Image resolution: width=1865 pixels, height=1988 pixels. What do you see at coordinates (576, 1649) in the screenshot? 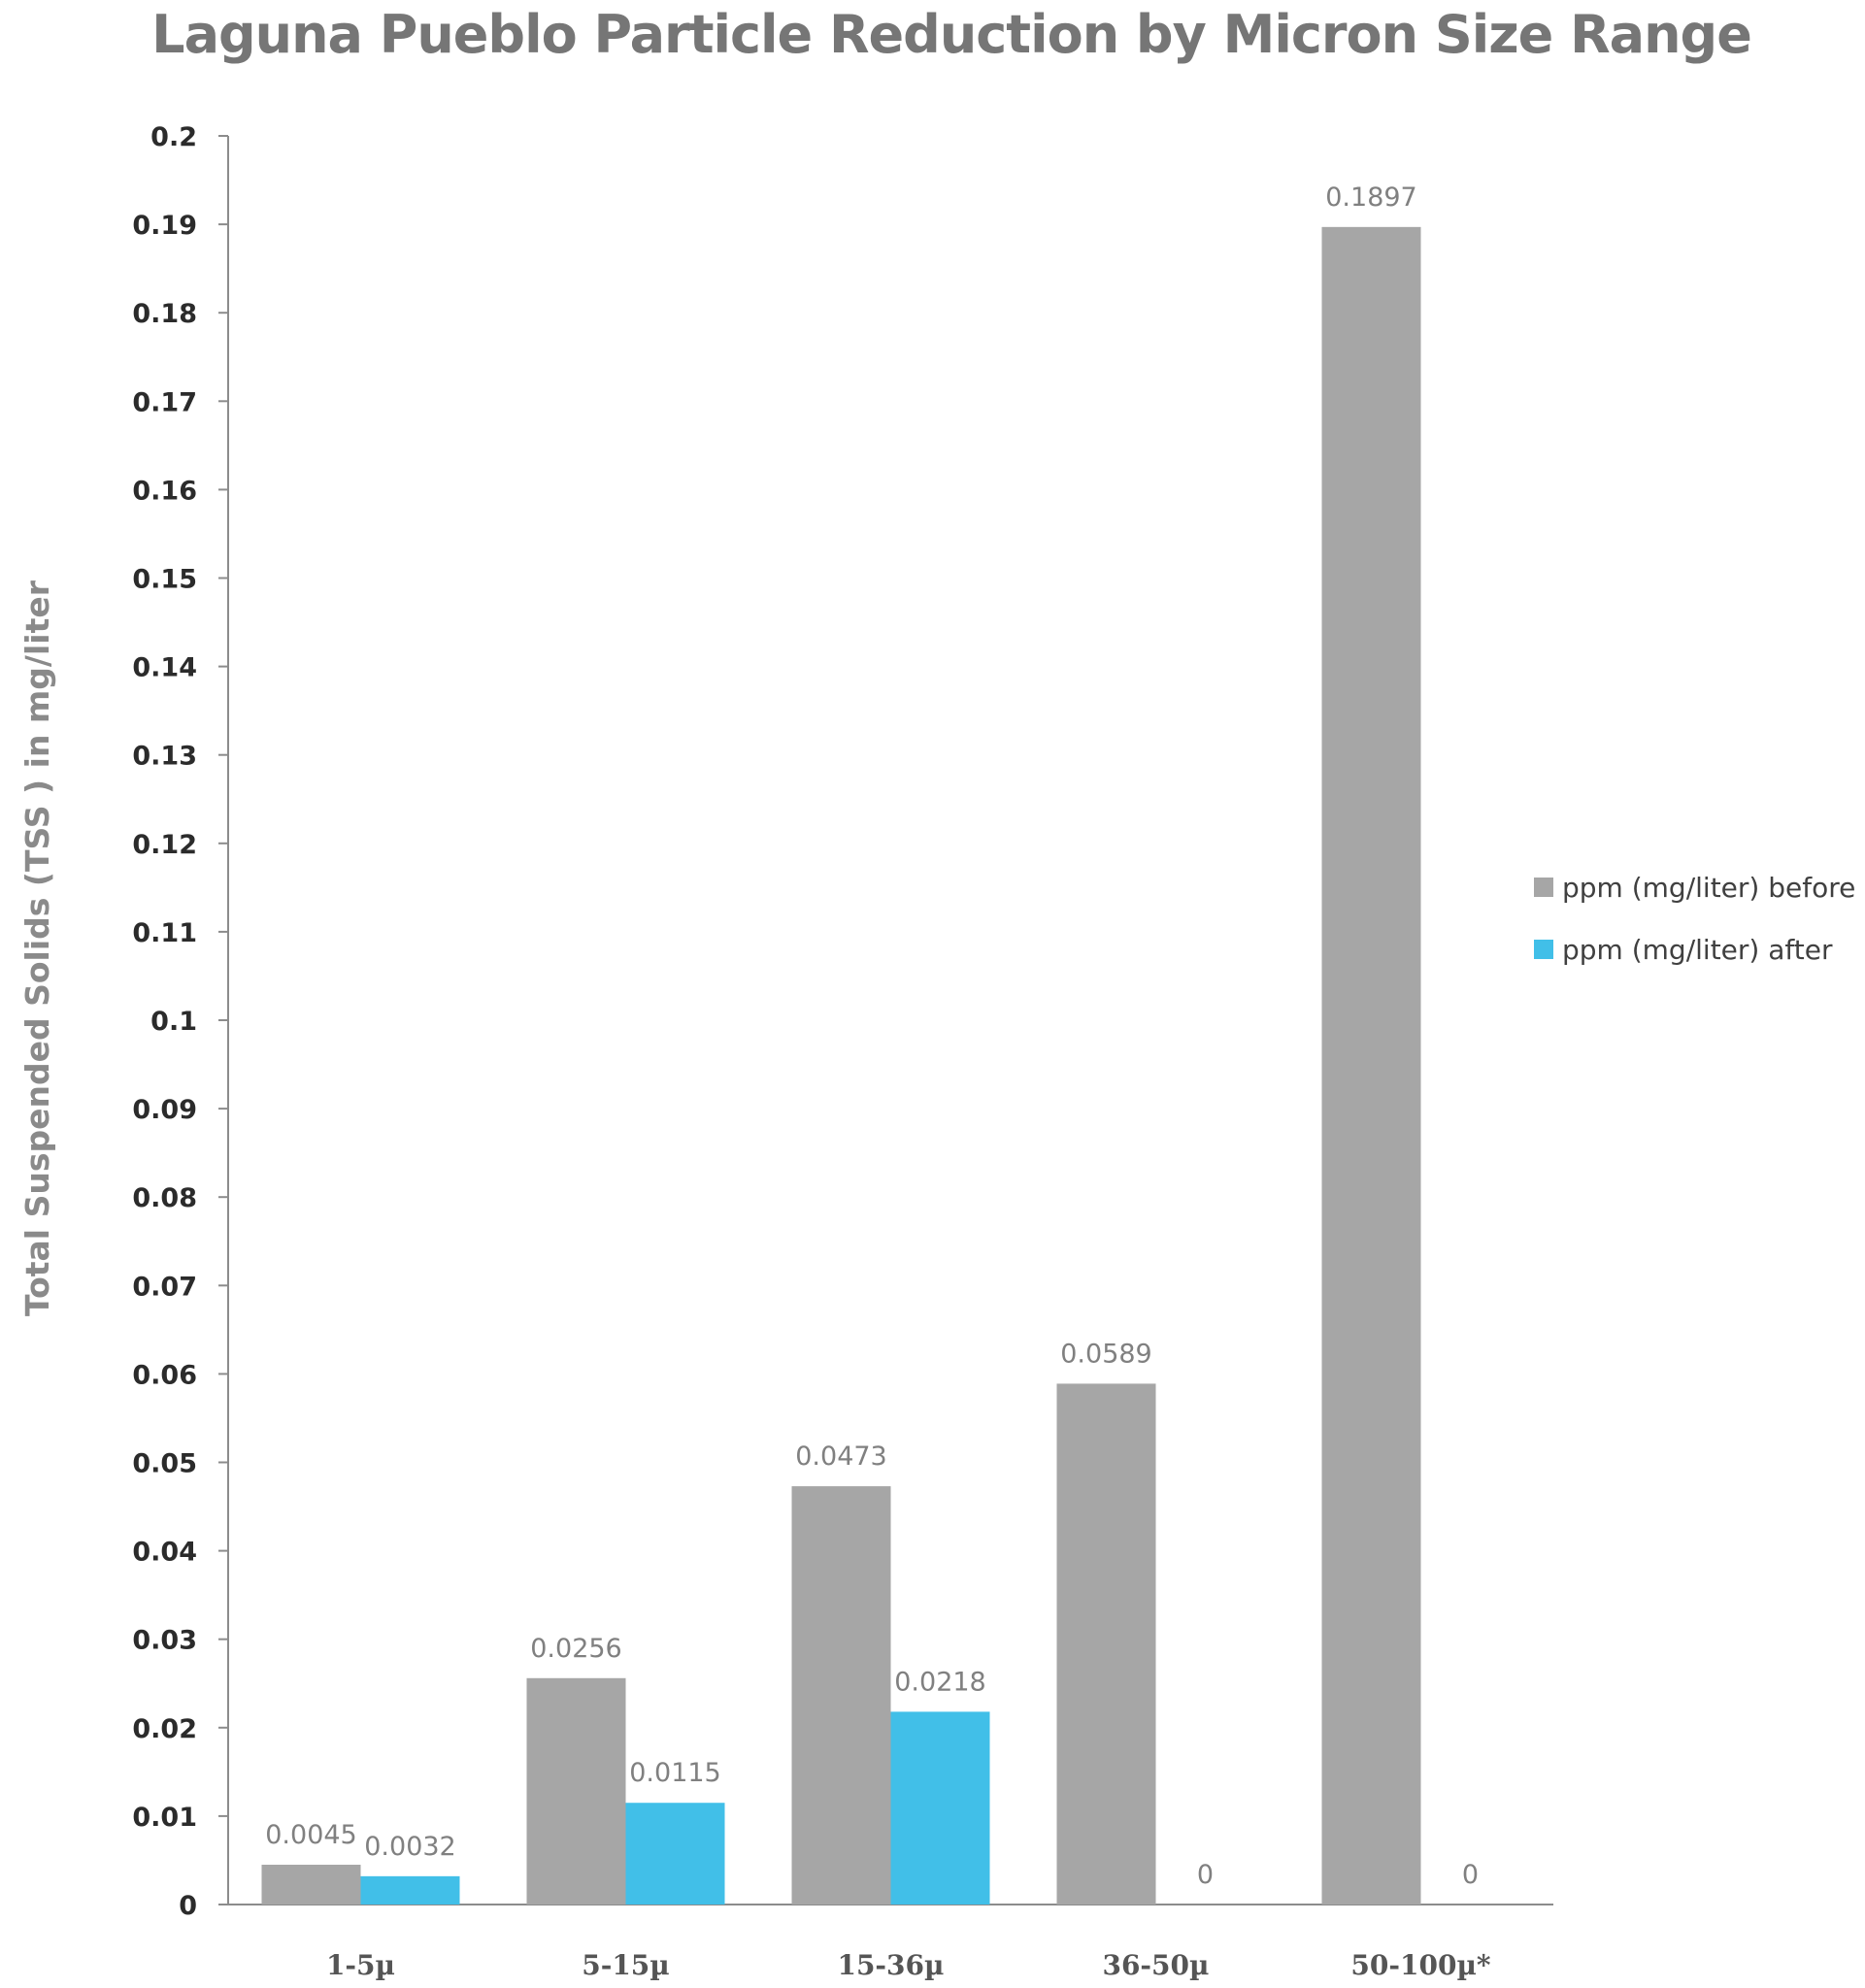
I see `data-label: 0.0256` at bounding box center [576, 1649].